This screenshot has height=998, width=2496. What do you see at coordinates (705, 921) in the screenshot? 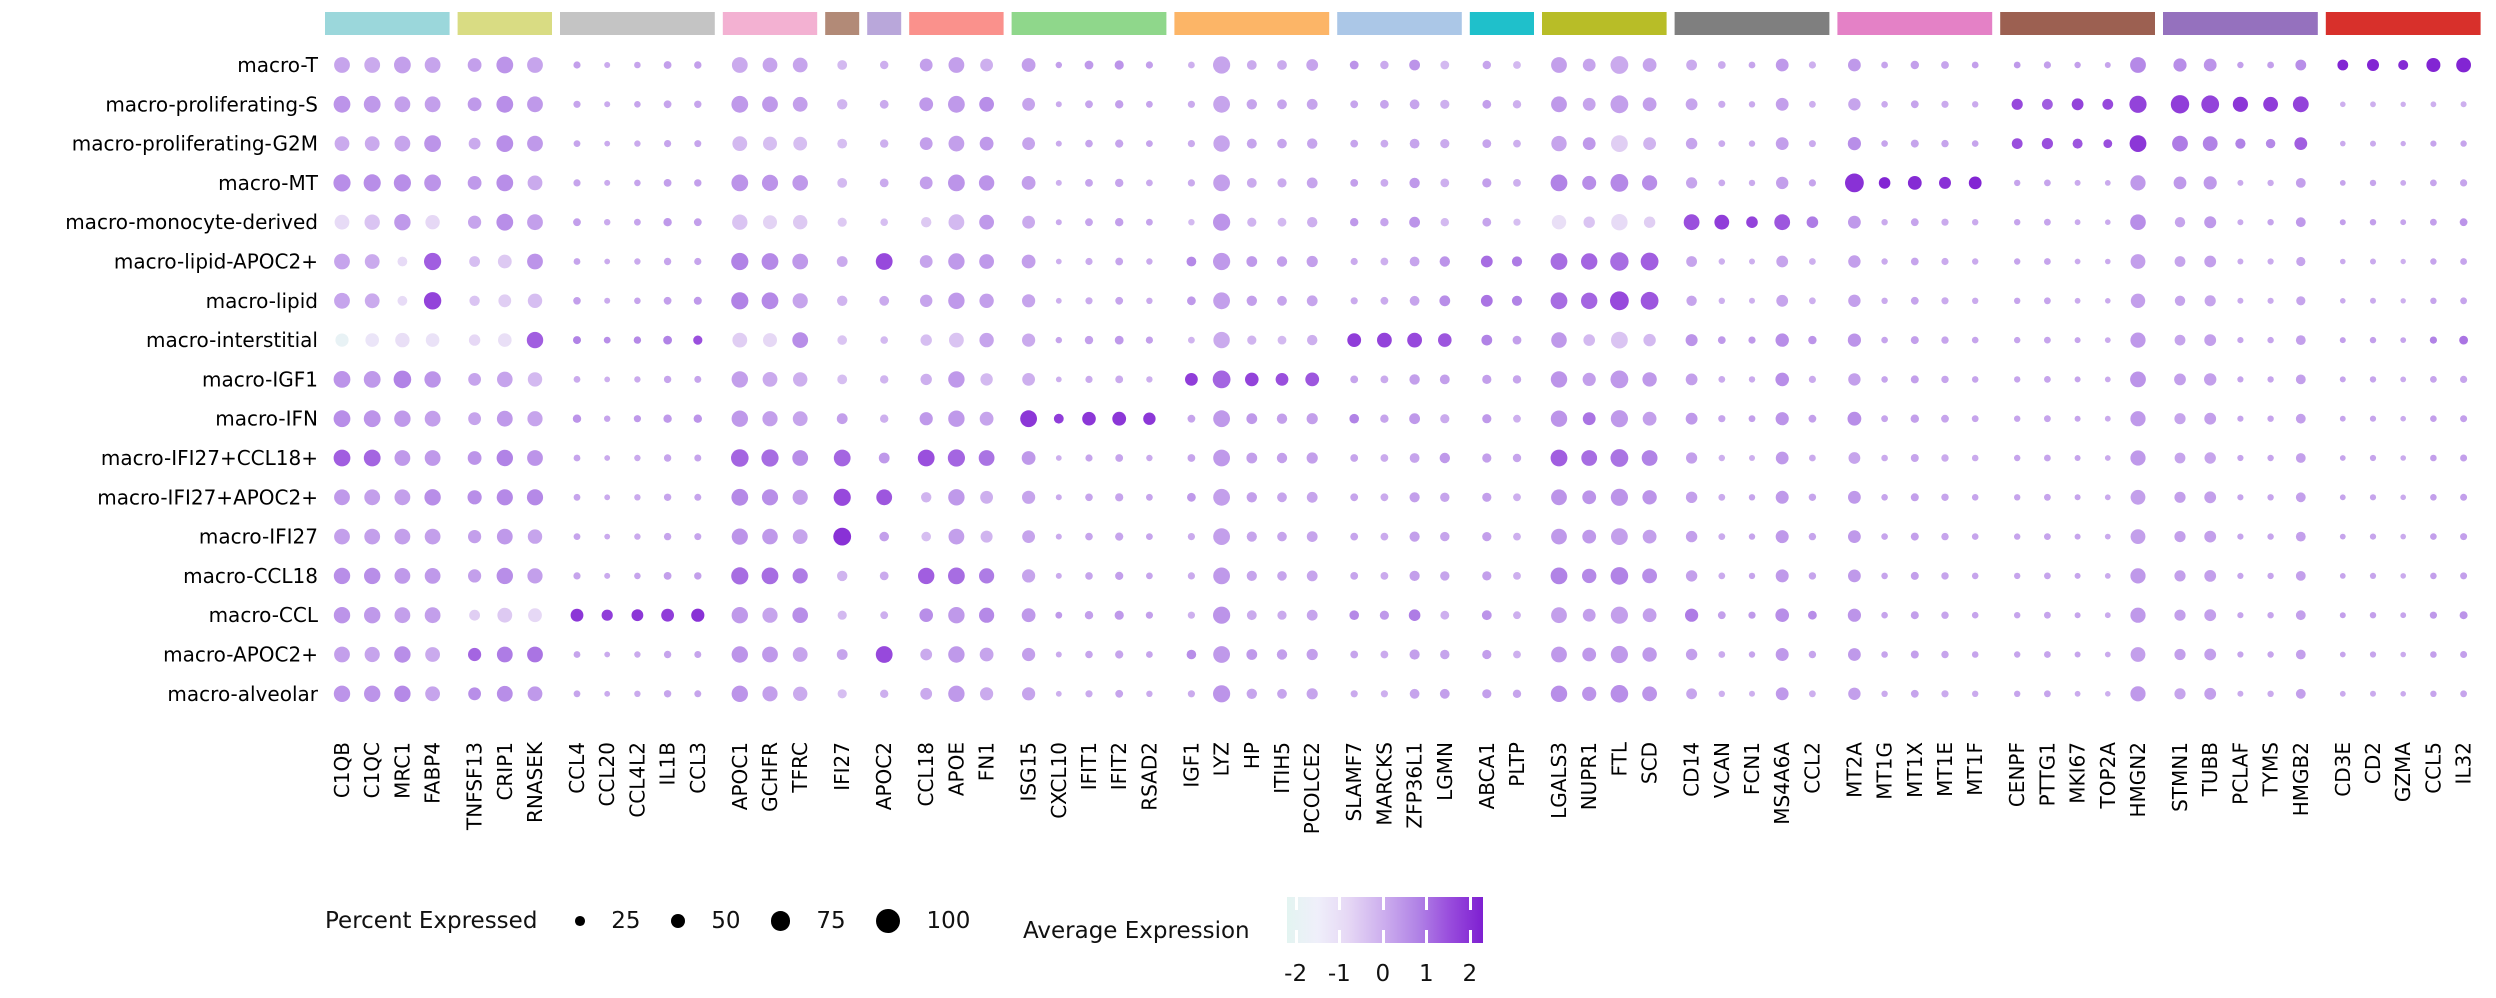
I see `percent-legend-item: 50` at bounding box center [705, 921].